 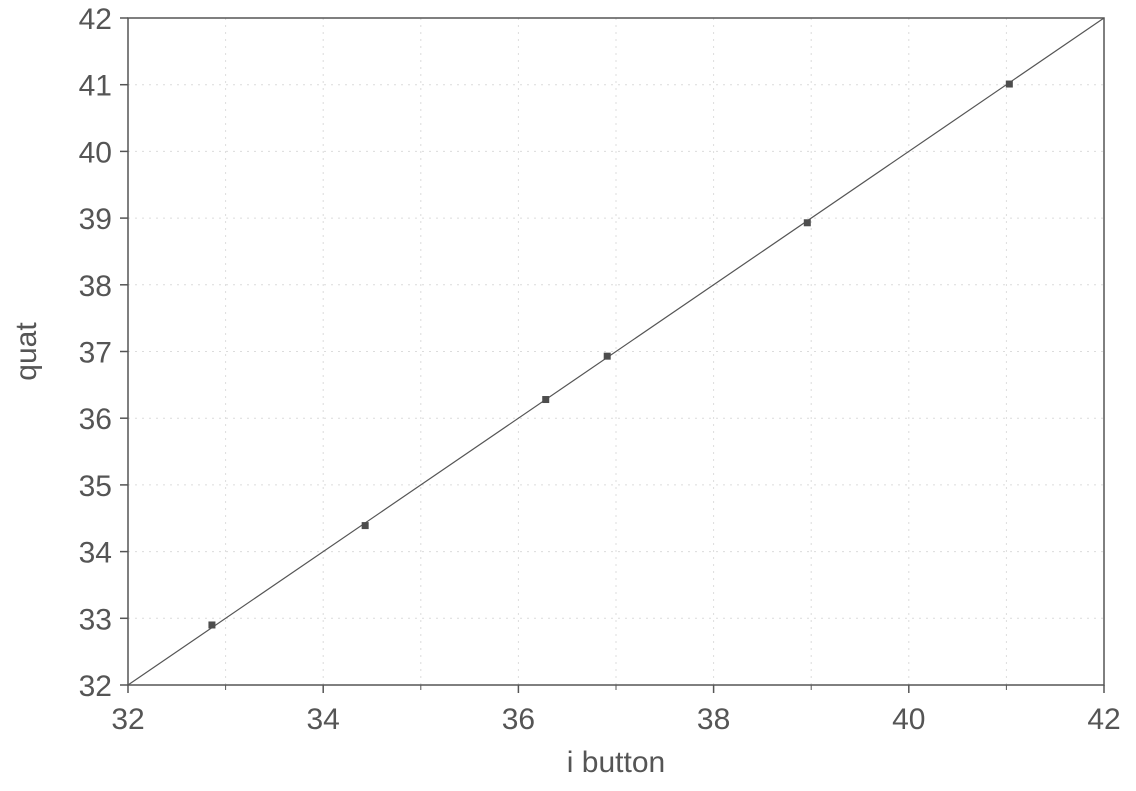 I want to click on x-tick-label: 42, so click(x=1103, y=719).